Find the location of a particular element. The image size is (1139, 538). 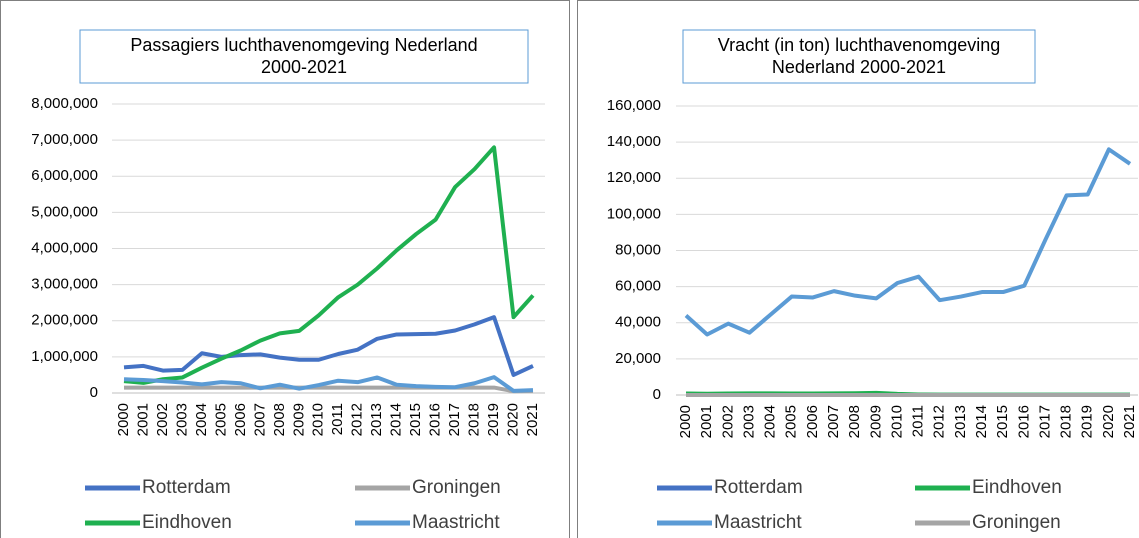

chart-title: Nederland 2000-2021 is located at coordinates (859, 67).